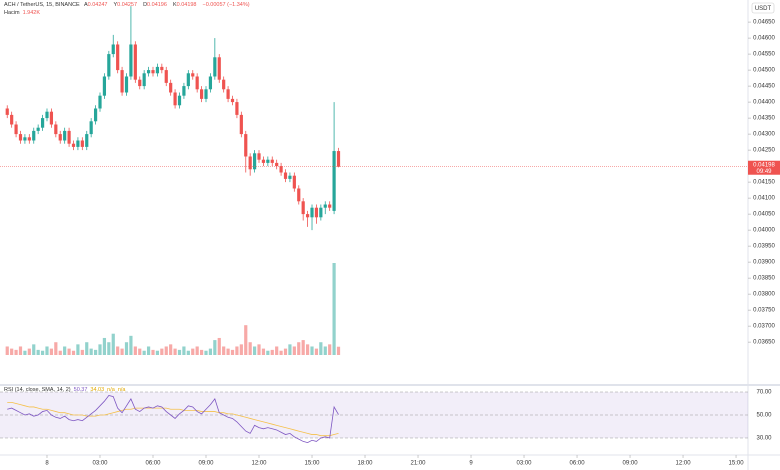 The height and width of the screenshot is (470, 780). I want to click on x-tick-label: 8, so click(47, 464).